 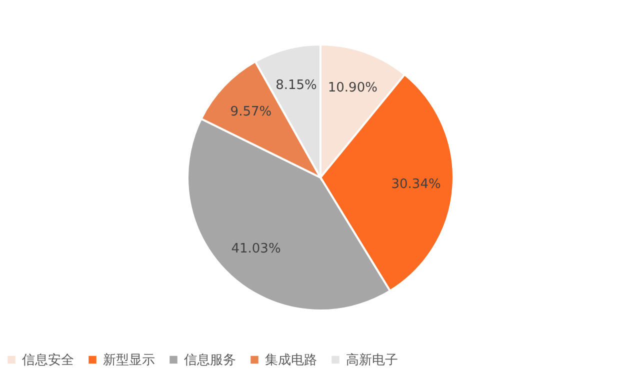 What do you see at coordinates (251, 112) in the screenshot?
I see `data-label: 9.57%` at bounding box center [251, 112].